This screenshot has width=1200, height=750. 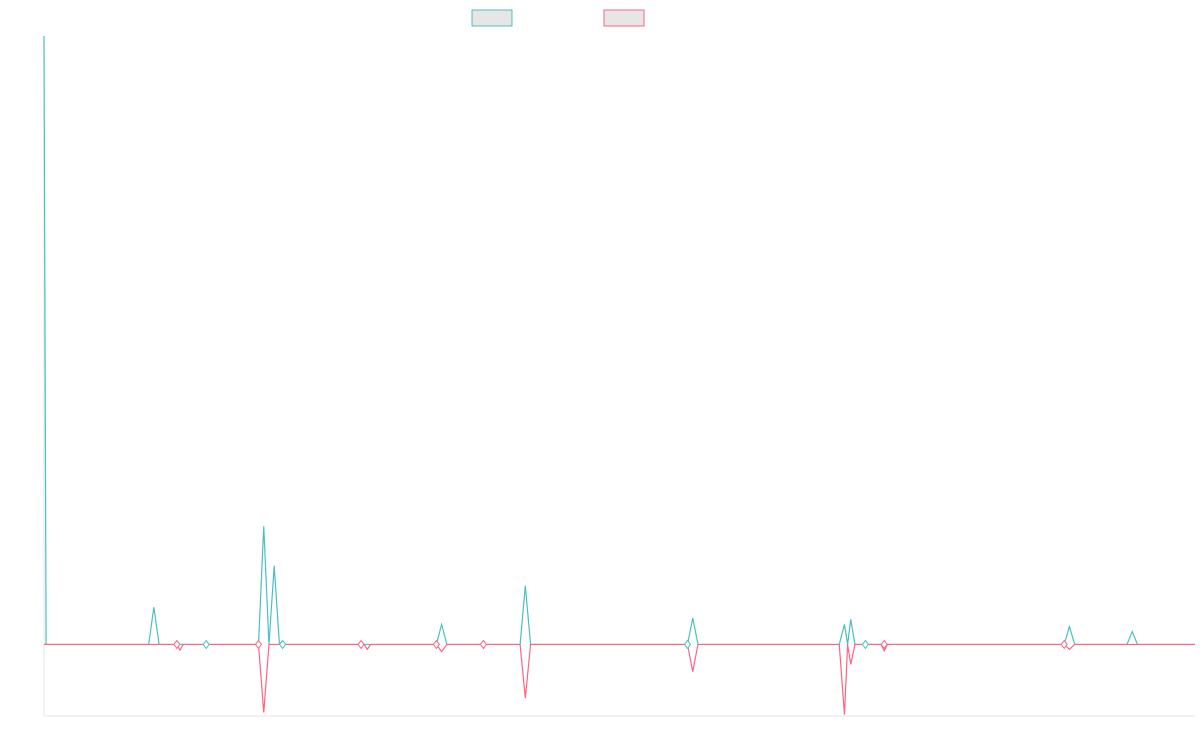 What do you see at coordinates (620, 644) in the screenshot?
I see `marker-layer` at bounding box center [620, 644].